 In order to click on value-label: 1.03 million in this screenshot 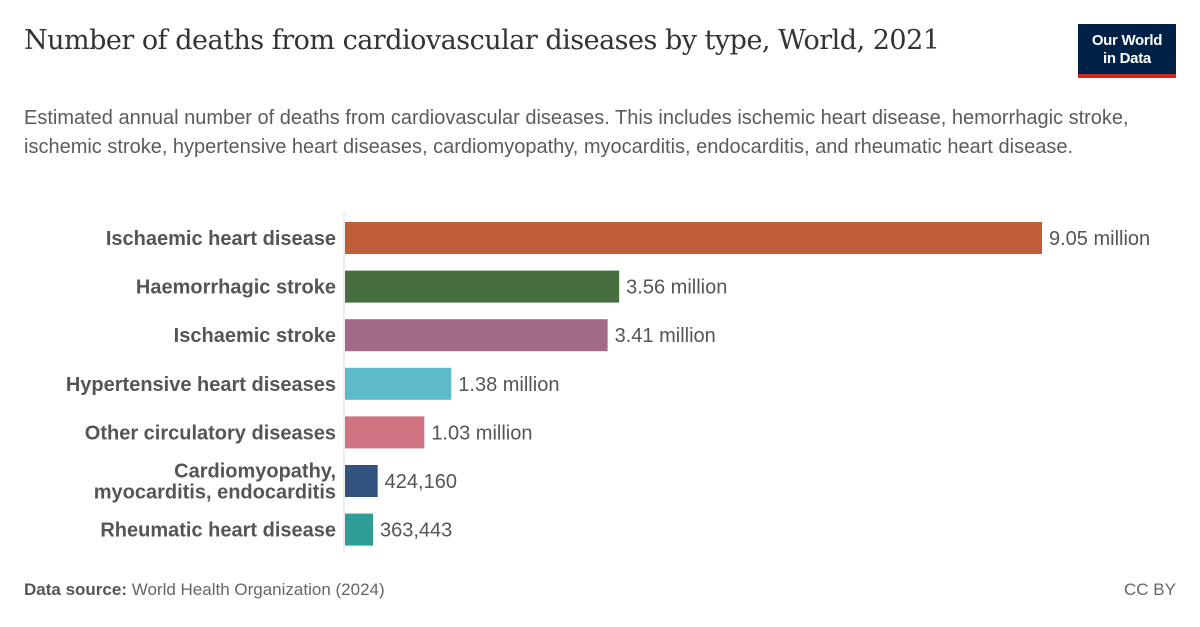, I will do `click(481, 433)`.